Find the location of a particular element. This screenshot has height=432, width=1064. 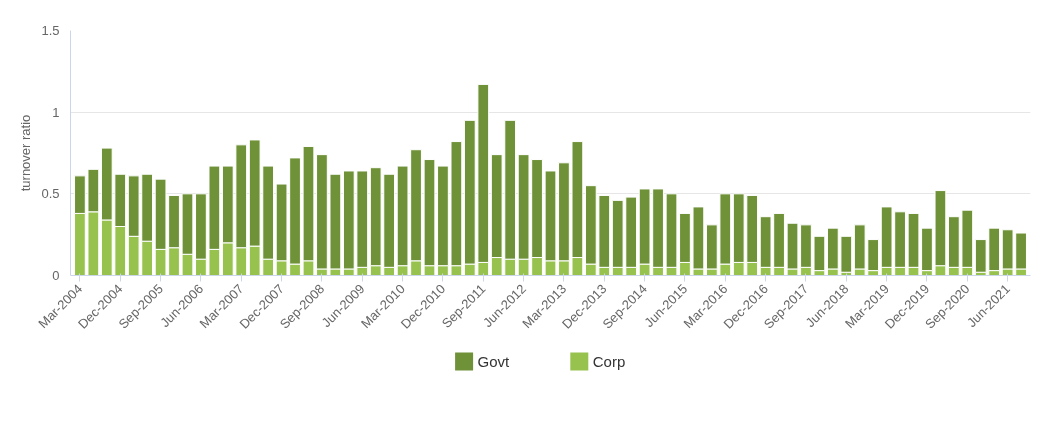

y-tick-label: 0 is located at coordinates (56, 275).